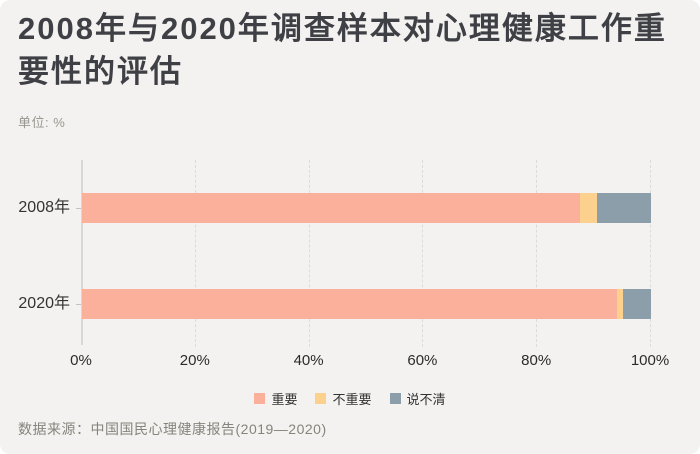  I want to click on bar-2008, so click(366, 208).